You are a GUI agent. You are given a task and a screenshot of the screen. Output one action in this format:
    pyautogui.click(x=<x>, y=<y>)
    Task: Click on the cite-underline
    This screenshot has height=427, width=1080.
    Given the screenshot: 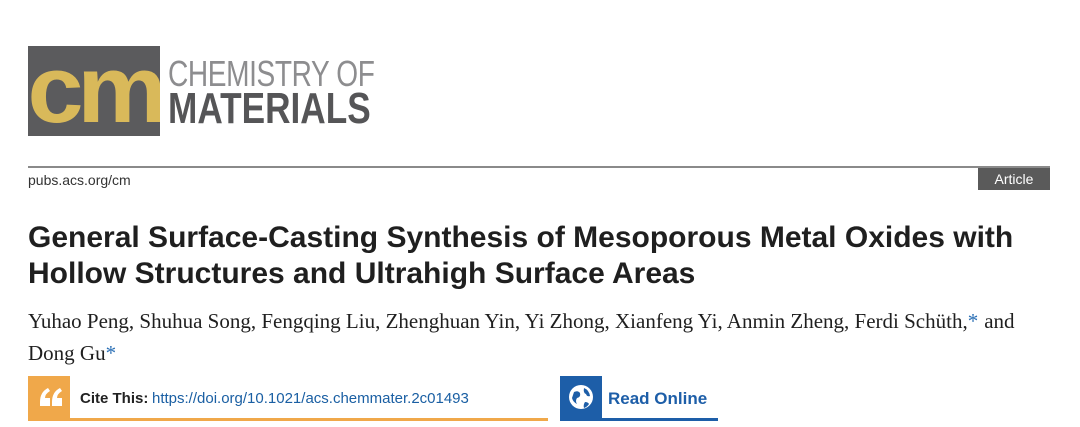 What is the action you would take?
    pyautogui.click(x=288, y=419)
    